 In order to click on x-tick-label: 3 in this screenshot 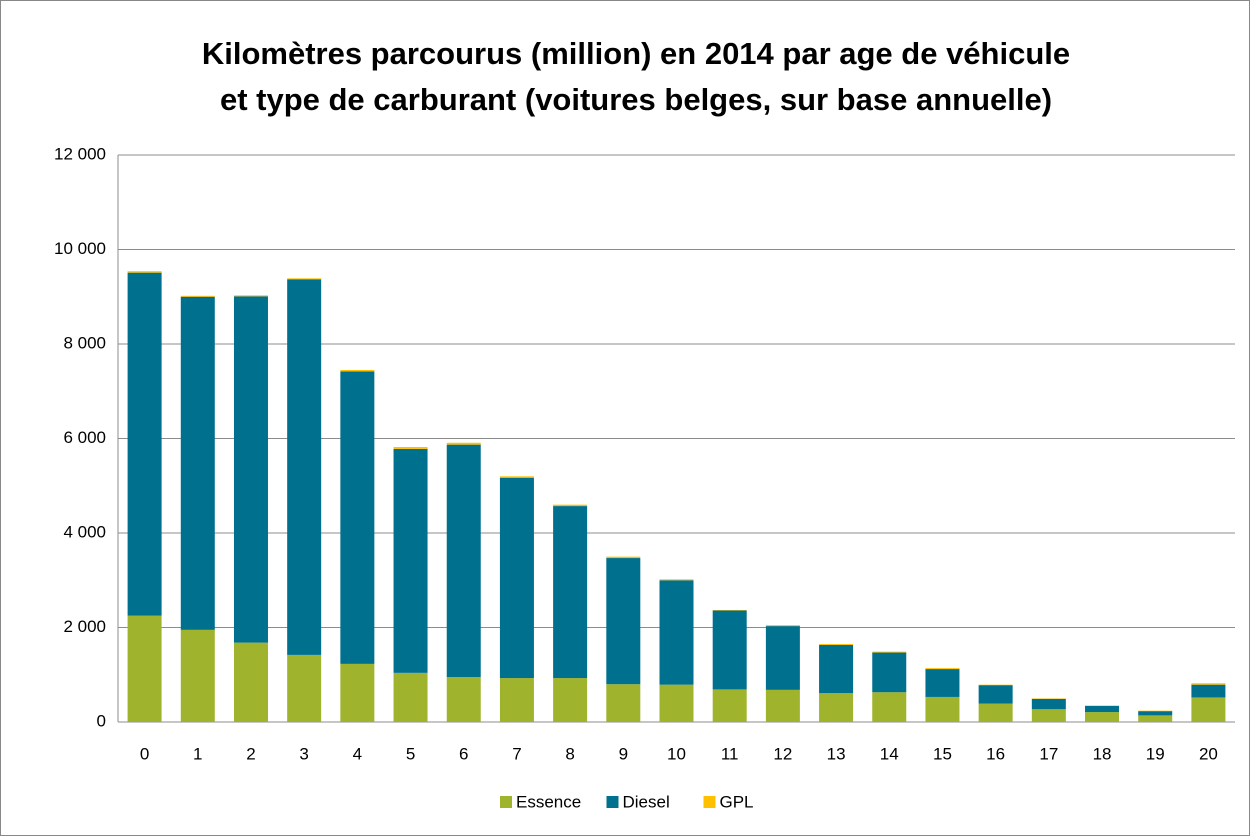, I will do `click(303, 753)`.